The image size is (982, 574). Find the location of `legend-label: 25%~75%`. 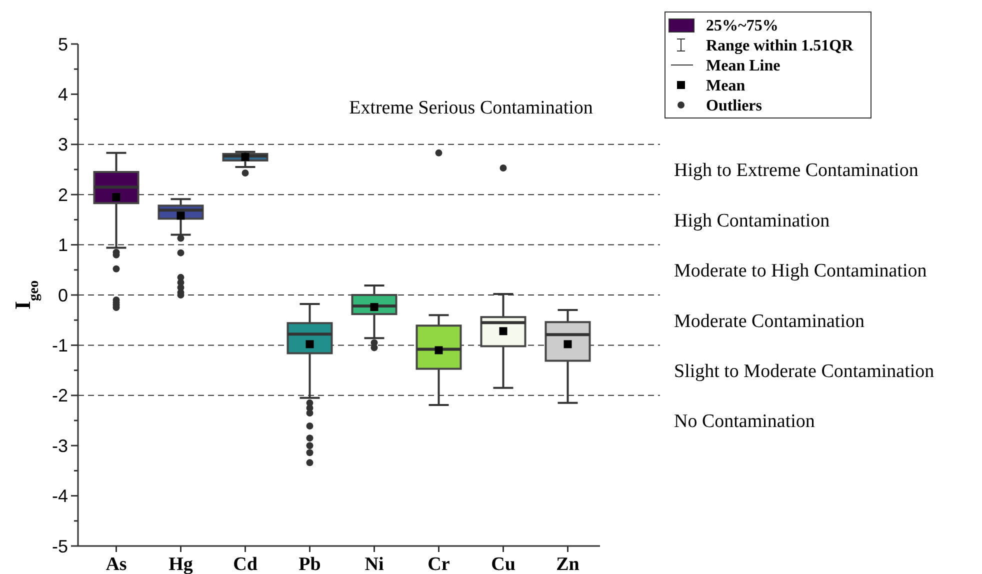

legend-label: 25%~75% is located at coordinates (742, 26).